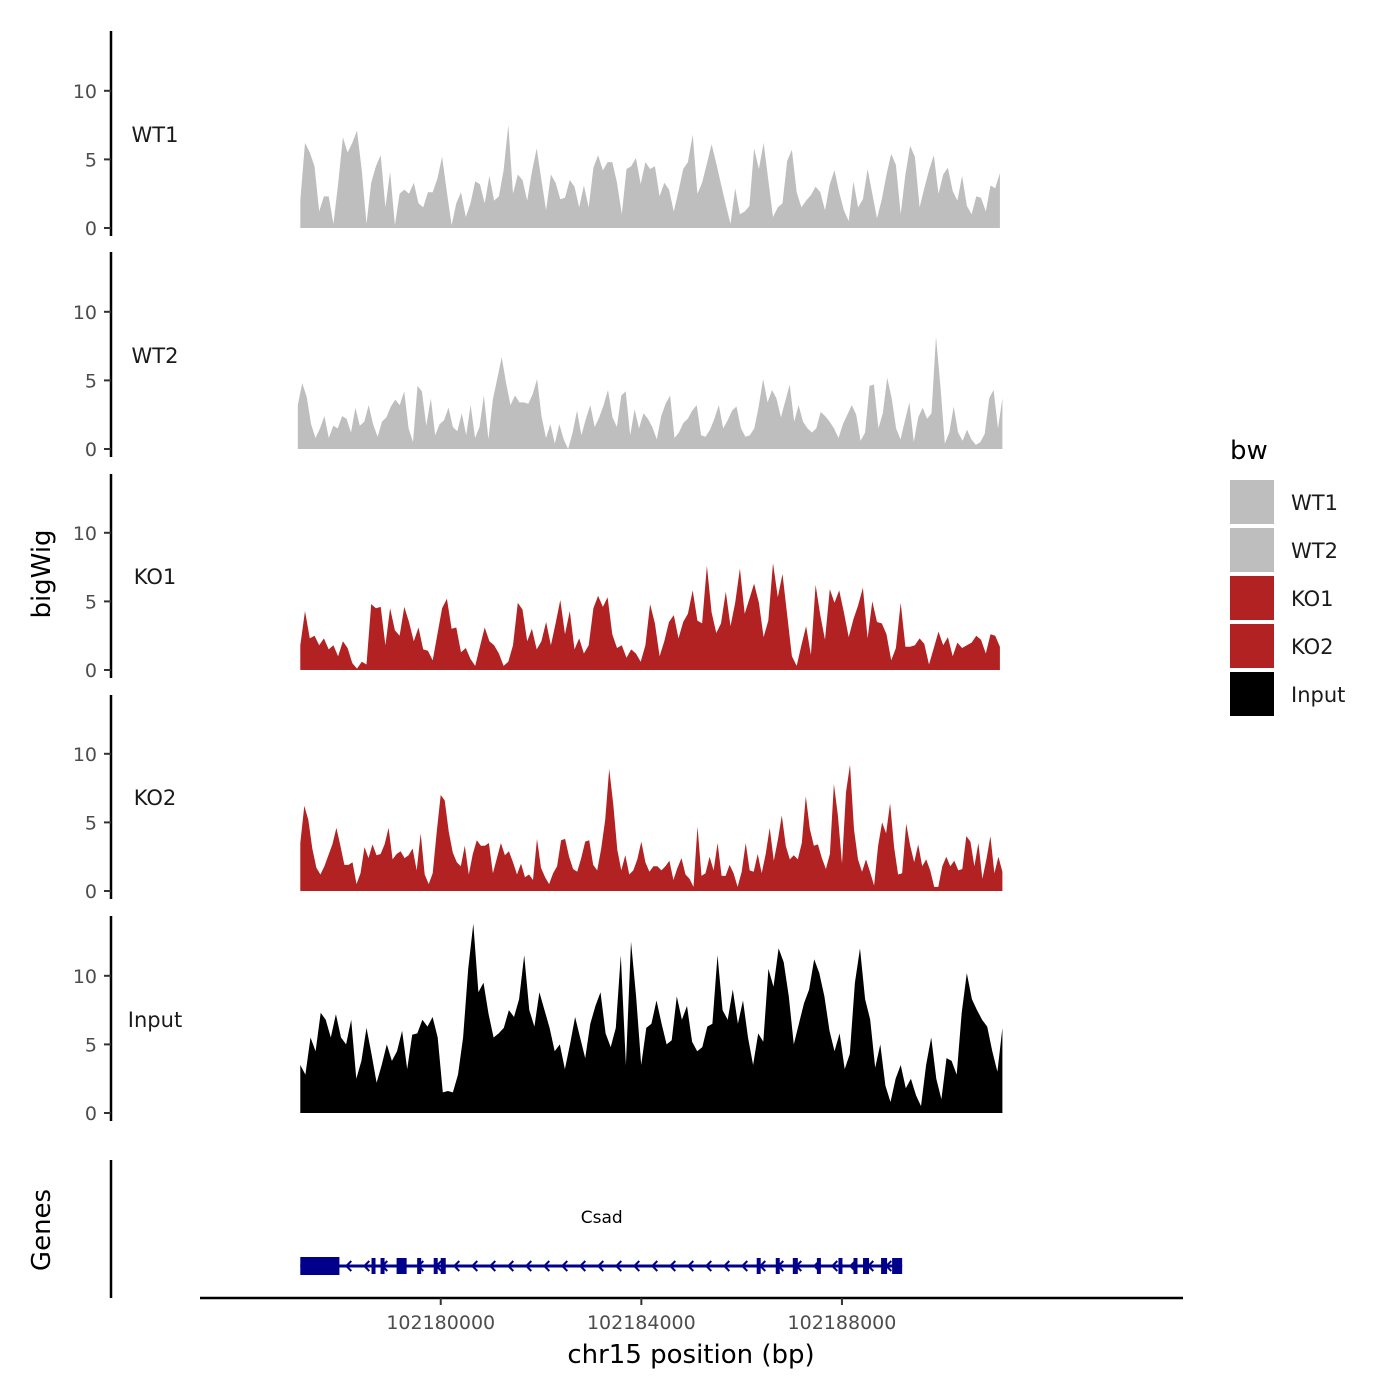 The height and width of the screenshot is (1400, 1400). Describe the element at coordinates (155, 798) in the screenshot. I see `track-label-ko2: KO2` at that location.